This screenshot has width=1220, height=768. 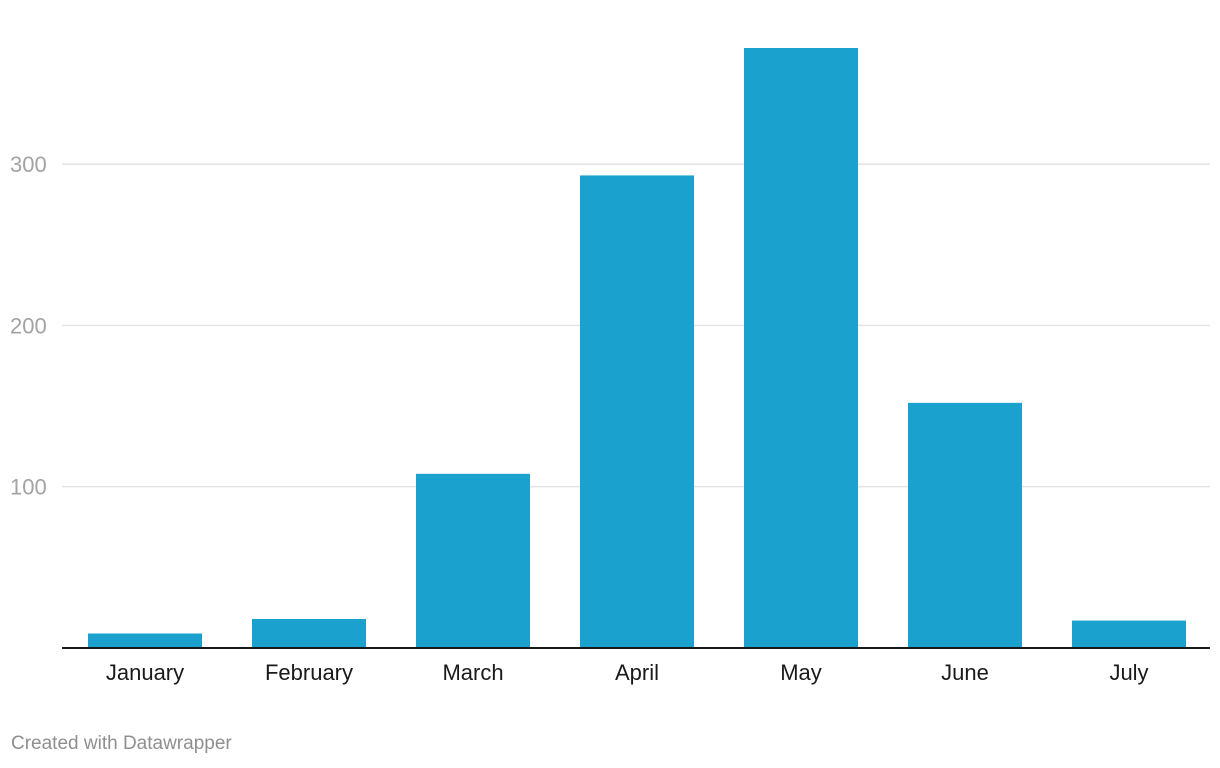 What do you see at coordinates (965, 525) in the screenshot?
I see `bar-june` at bounding box center [965, 525].